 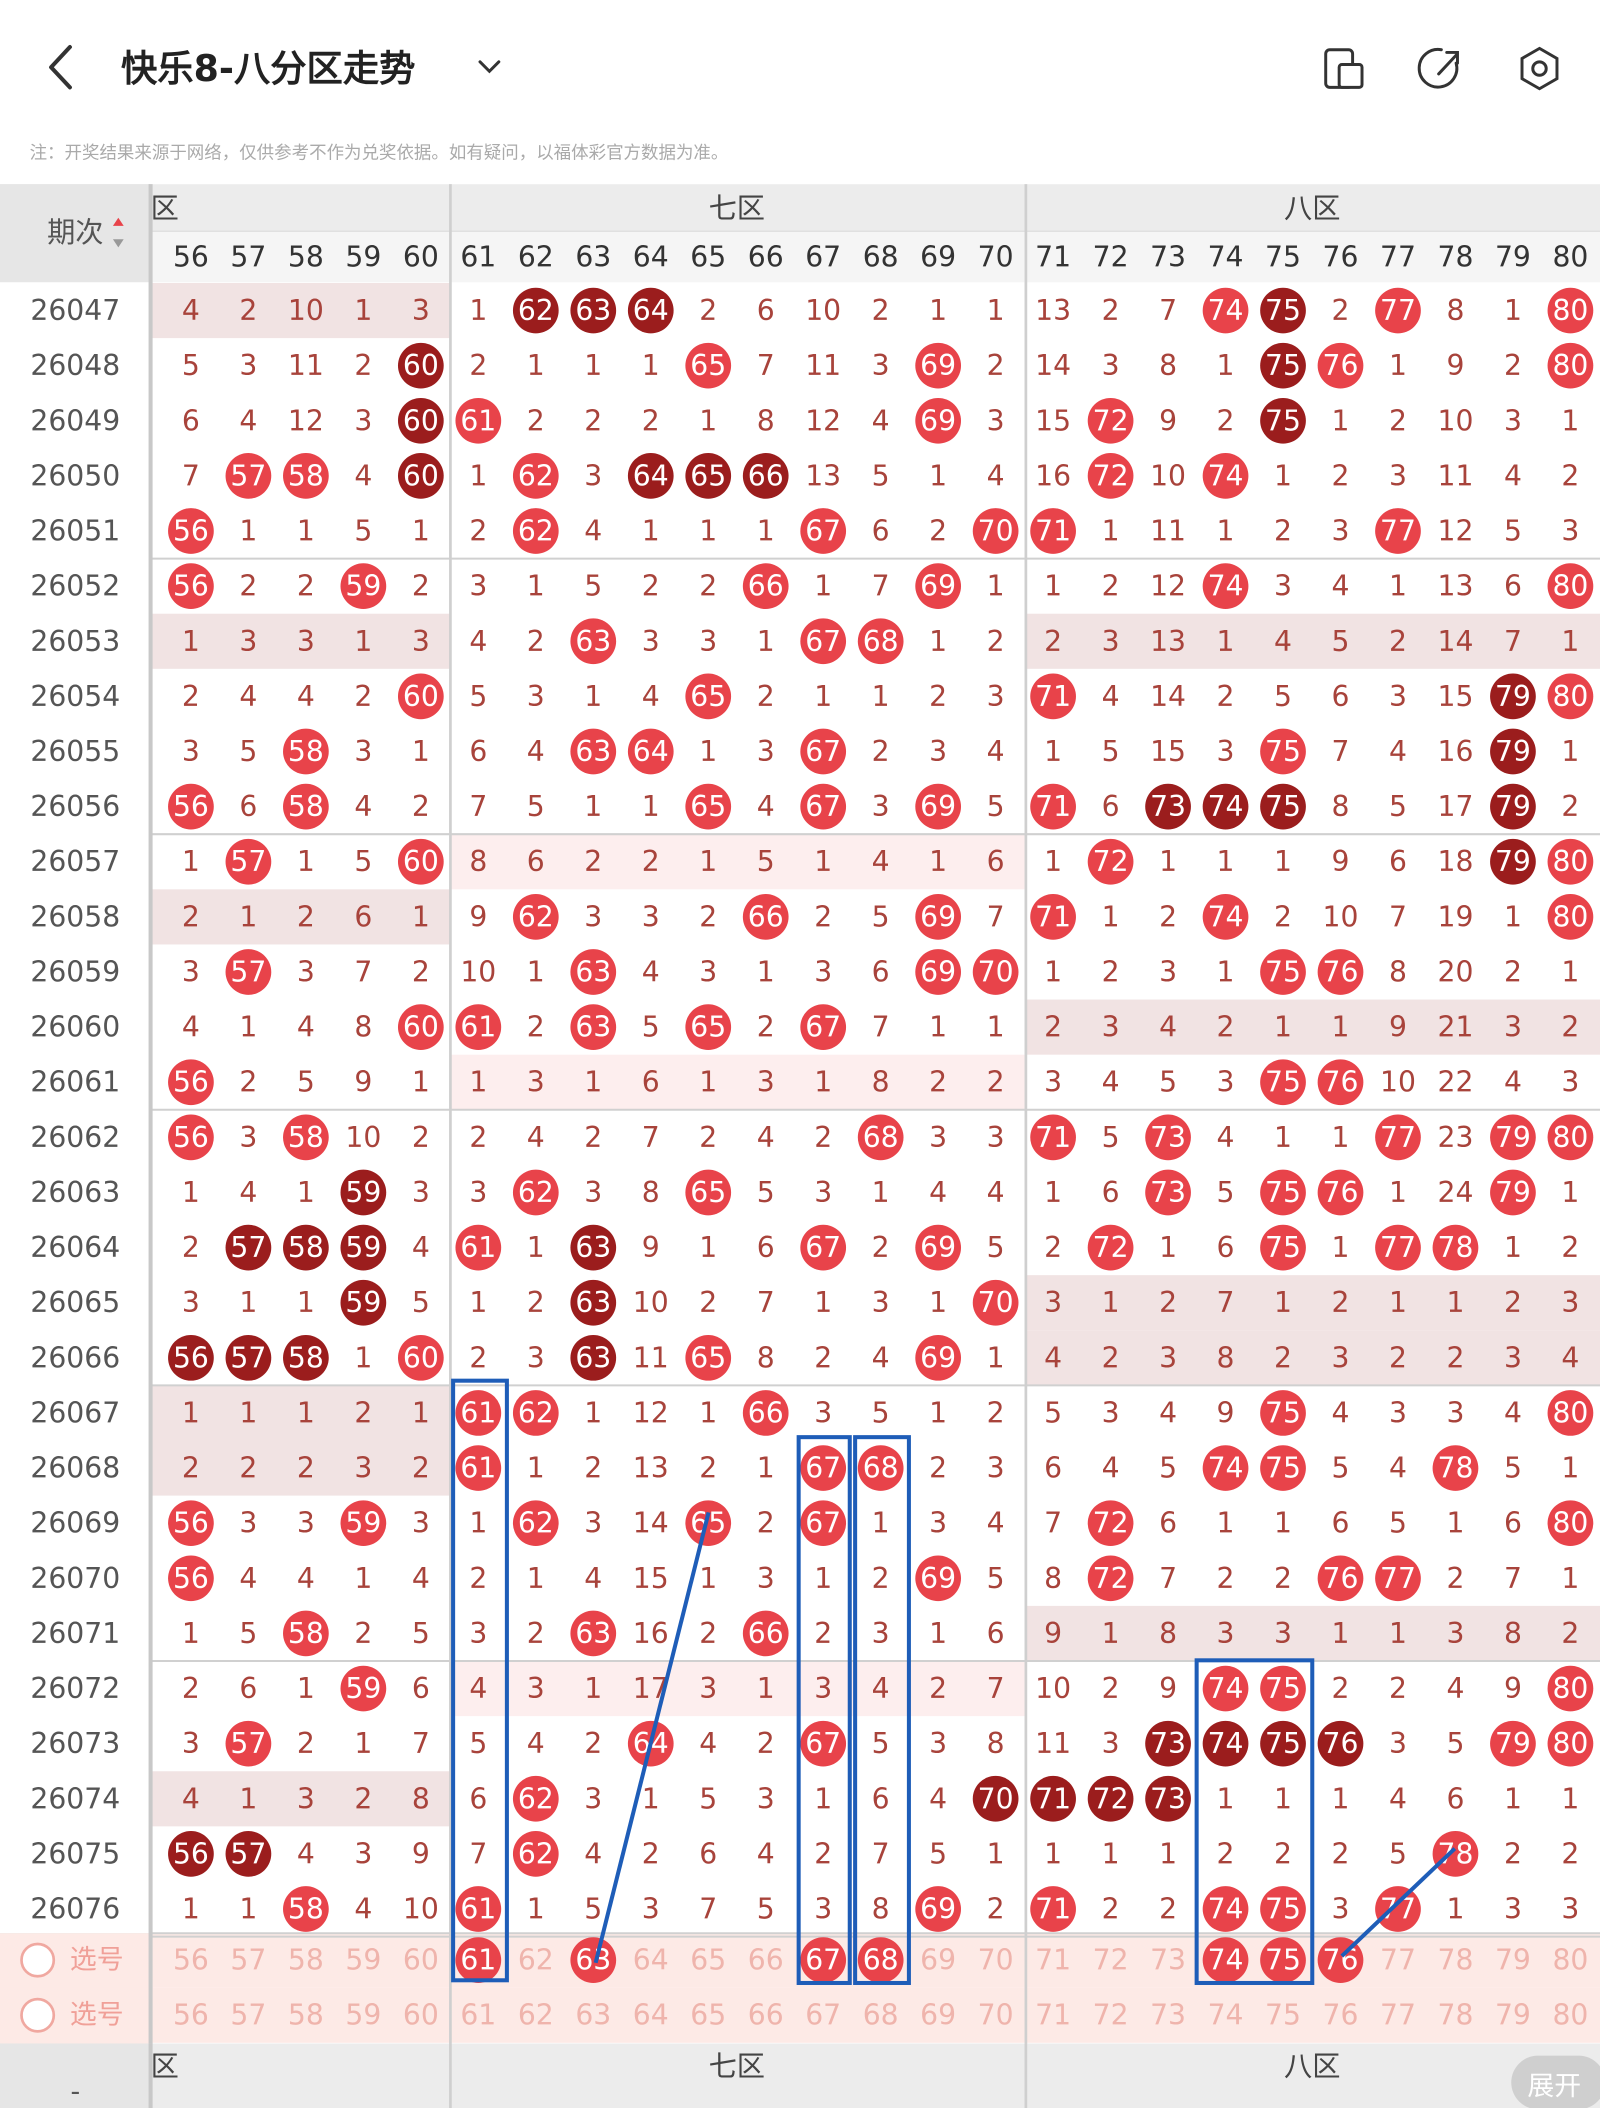 I want to click on miss-count: 5, so click(x=996, y=1247).